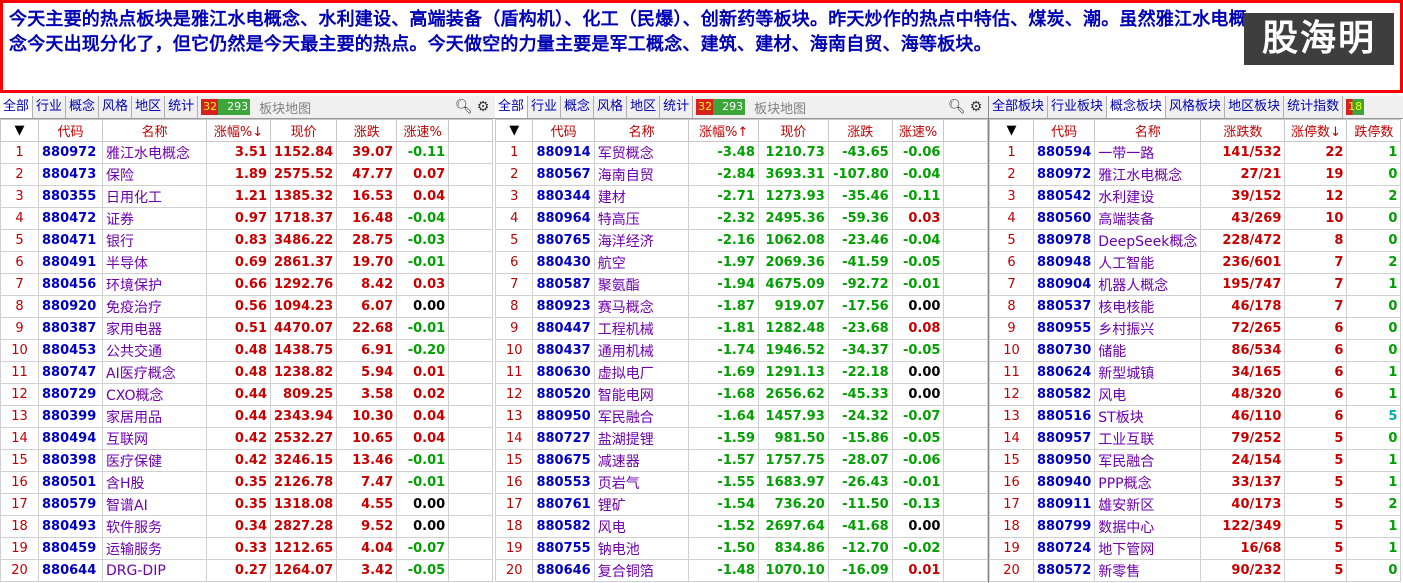  What do you see at coordinates (1195, 196) in the screenshot?
I see `table-row: 3 880542 水利建设 39/152 12 2` at bounding box center [1195, 196].